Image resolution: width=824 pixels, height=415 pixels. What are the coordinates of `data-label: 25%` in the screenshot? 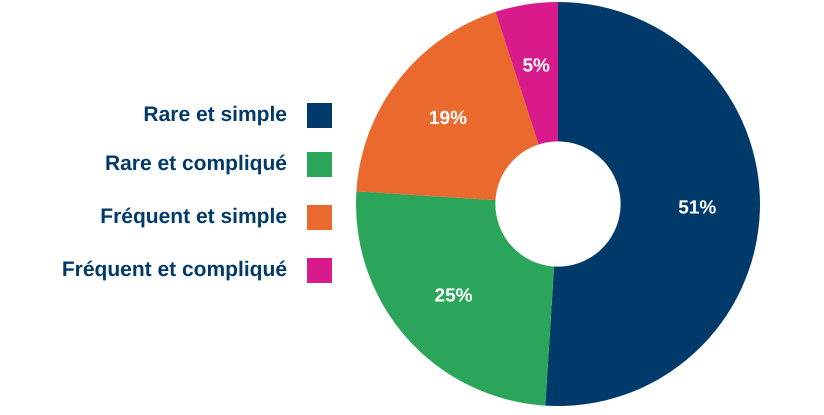 It's located at (453, 295).